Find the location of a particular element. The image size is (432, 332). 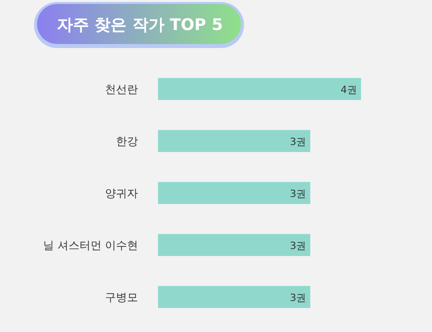

data-label: 4권 is located at coordinates (348, 90).